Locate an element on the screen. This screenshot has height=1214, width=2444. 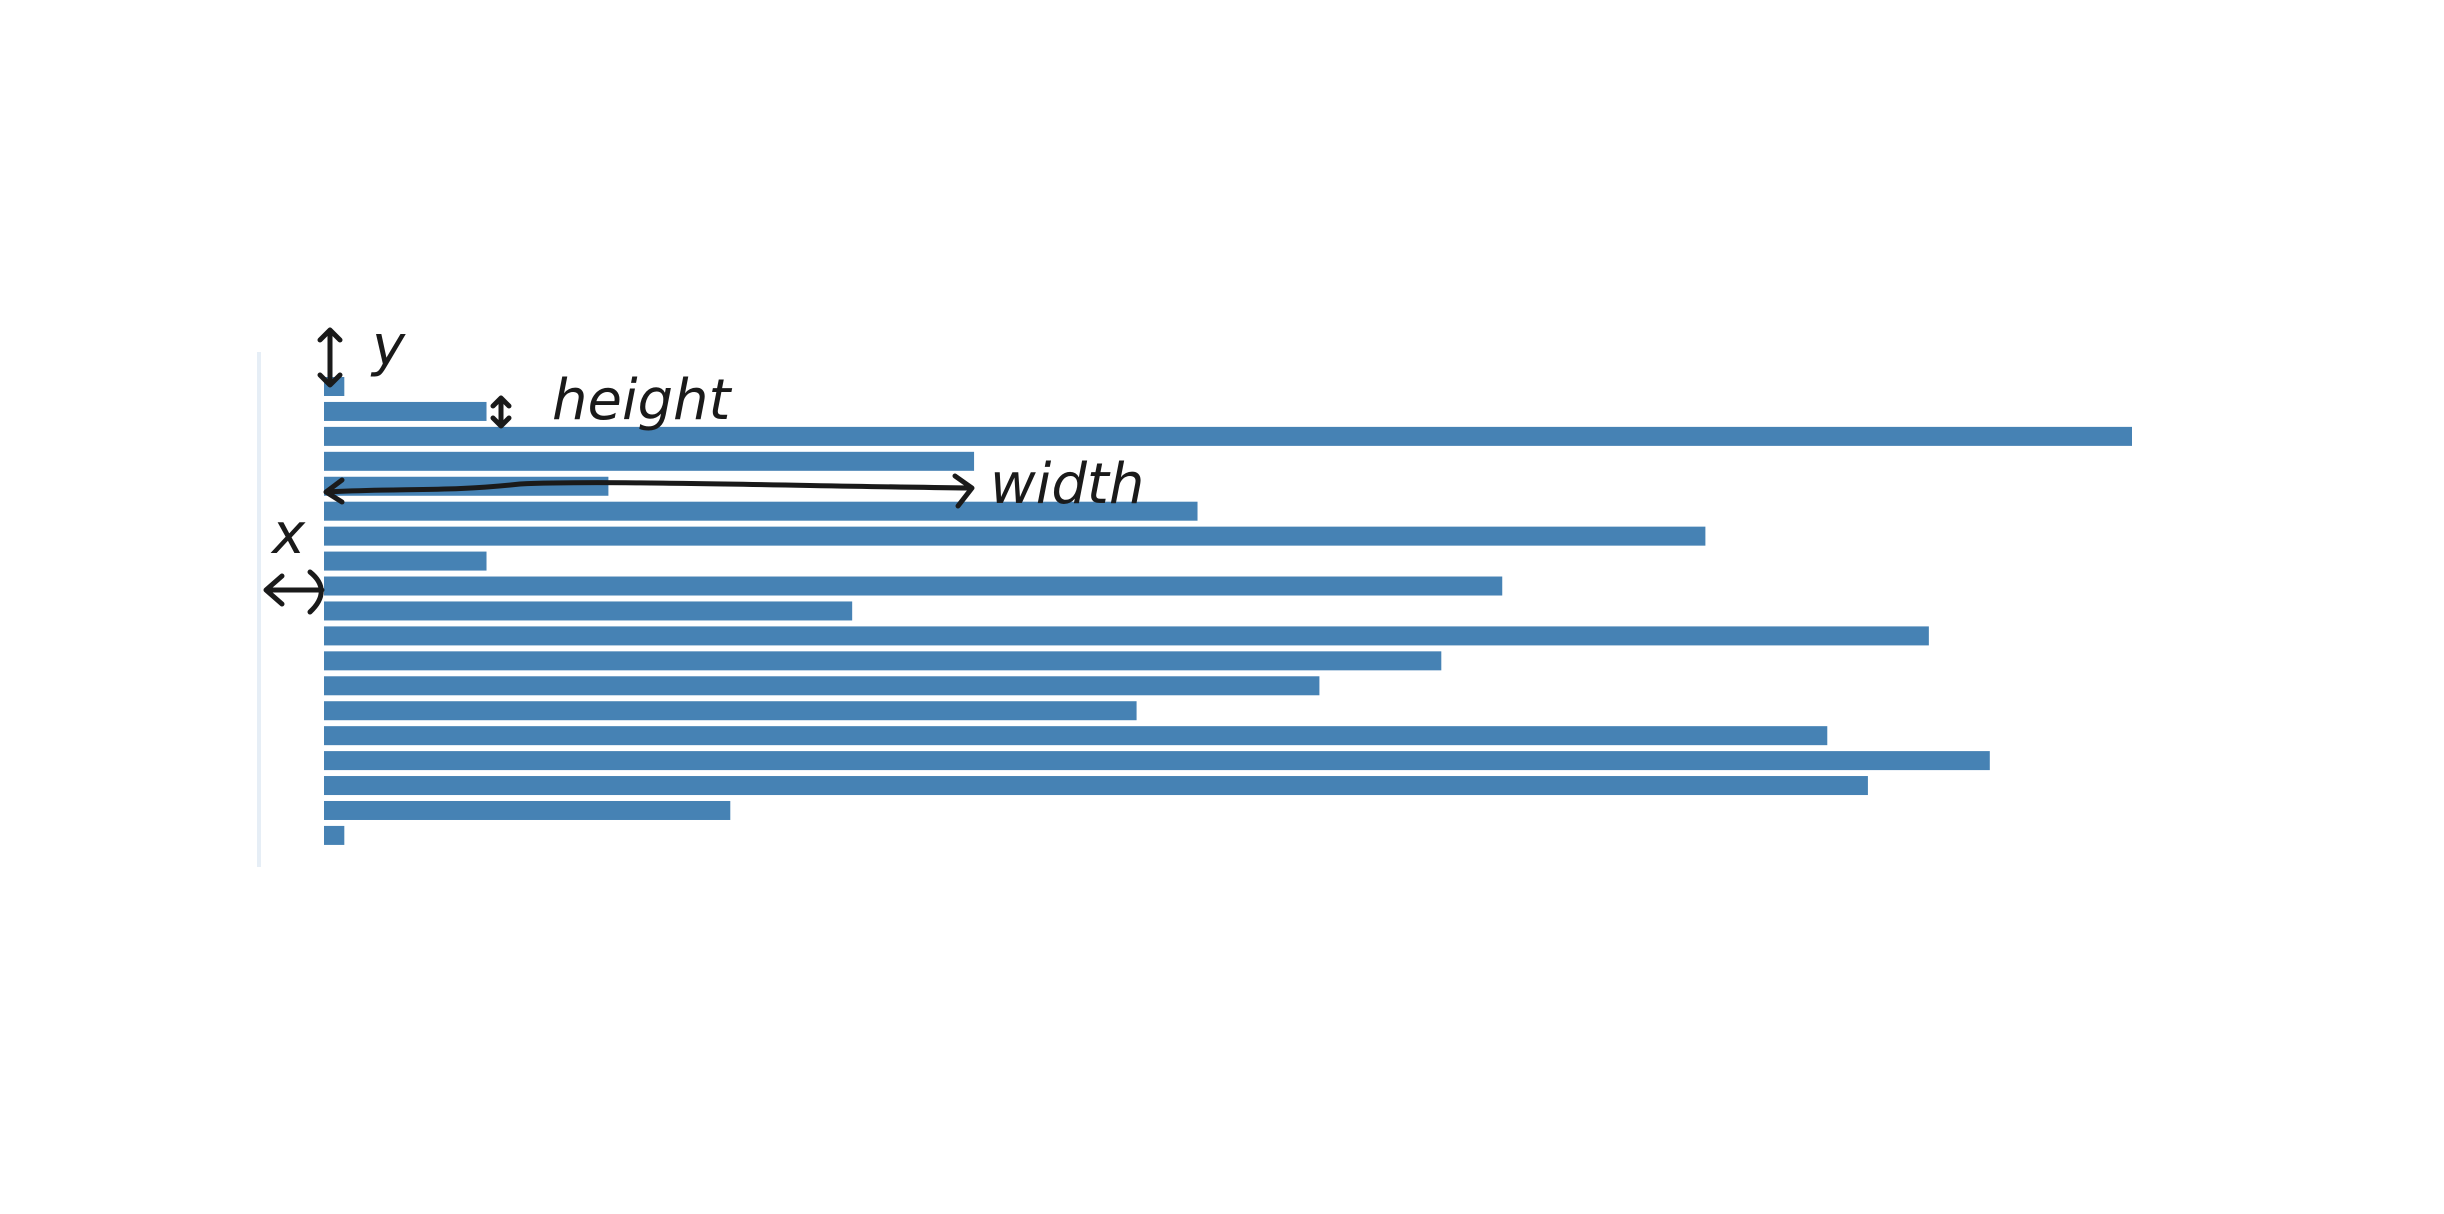
annotation: y is located at coordinates (388, 346).